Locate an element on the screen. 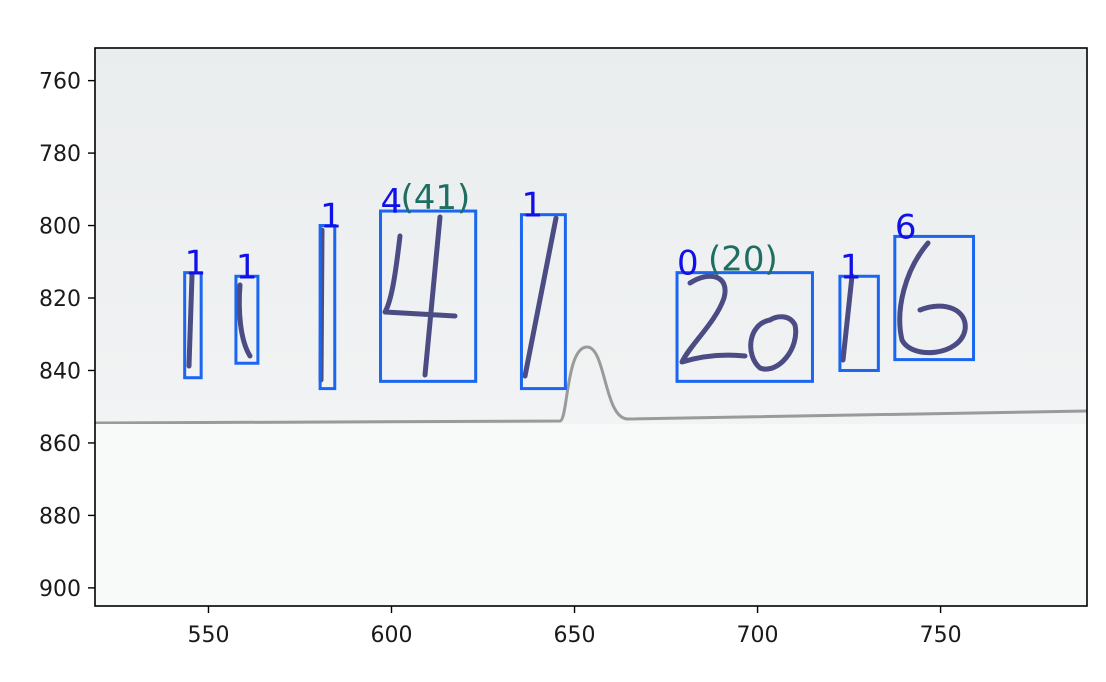  detection-label: 0 is located at coordinates (688, 264).